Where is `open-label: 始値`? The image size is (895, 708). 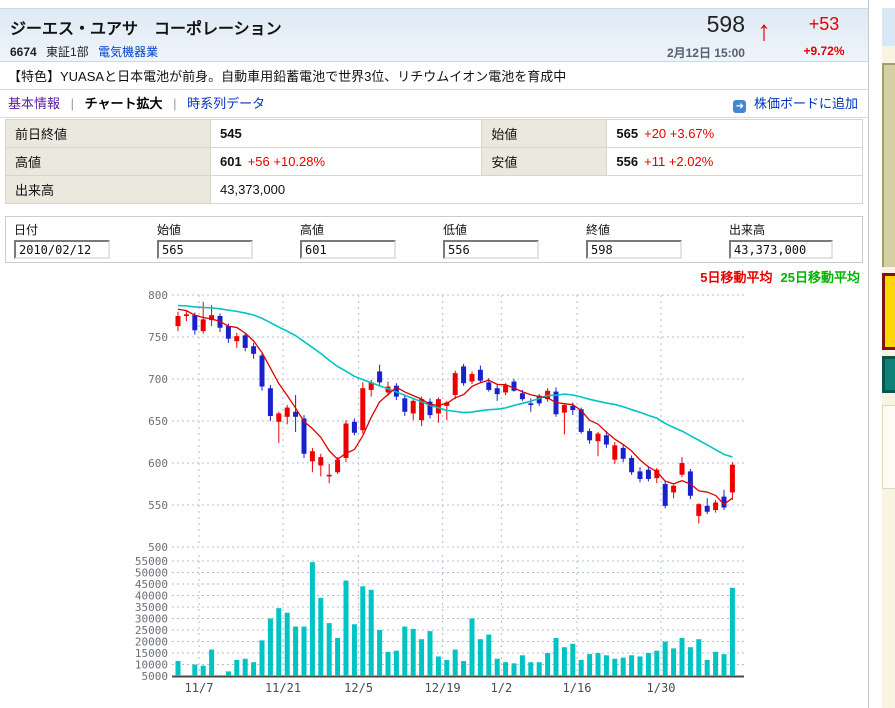 open-label: 始値 is located at coordinates (544, 133).